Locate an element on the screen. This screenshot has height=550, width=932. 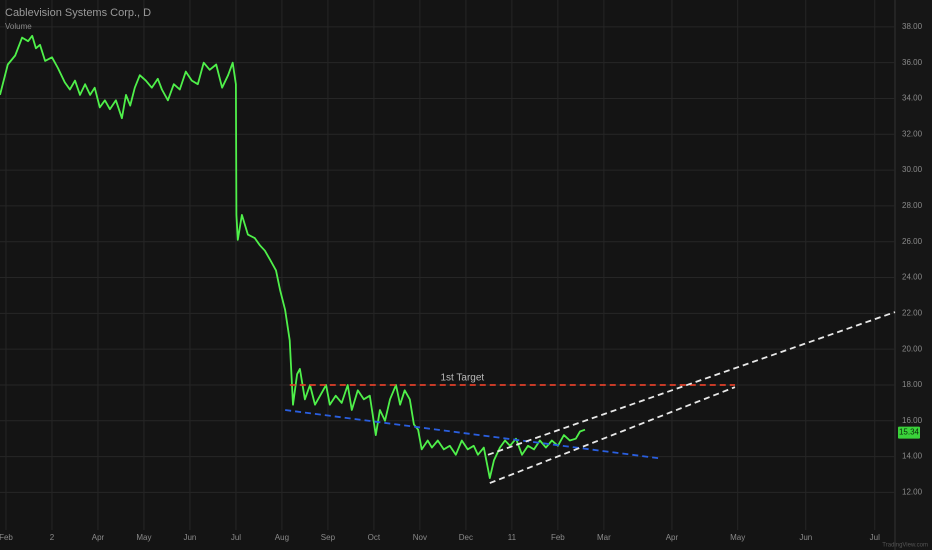
y-tick-label: 34.00 is located at coordinates (912, 98).